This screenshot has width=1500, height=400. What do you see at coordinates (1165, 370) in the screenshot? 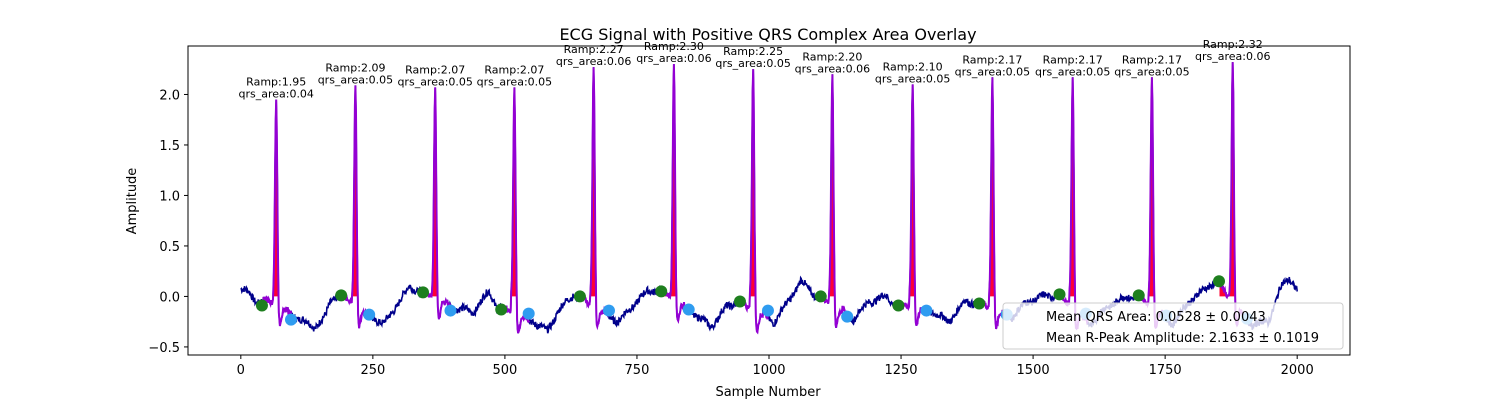
I see `x-tick-label: 1750` at bounding box center [1165, 370].